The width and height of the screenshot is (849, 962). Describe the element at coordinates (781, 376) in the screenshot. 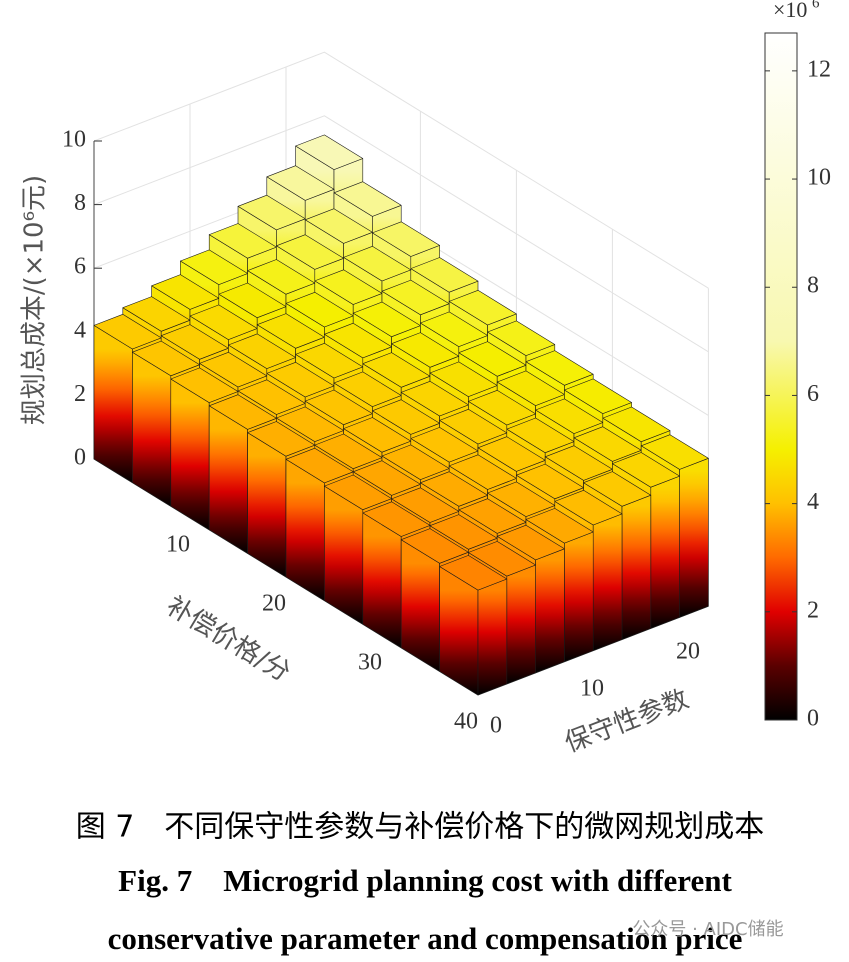

I see `colorbar` at that location.